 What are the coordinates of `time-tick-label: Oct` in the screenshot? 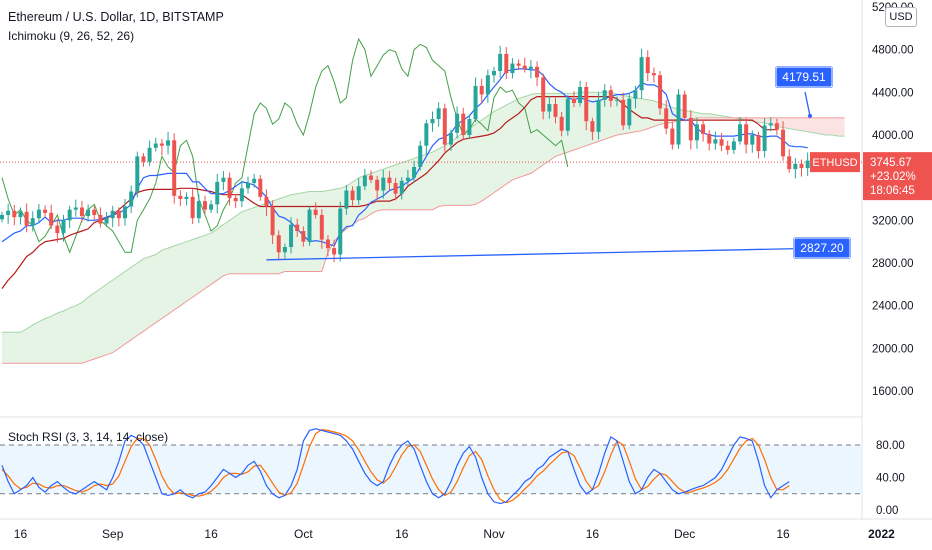 It's located at (303, 534).